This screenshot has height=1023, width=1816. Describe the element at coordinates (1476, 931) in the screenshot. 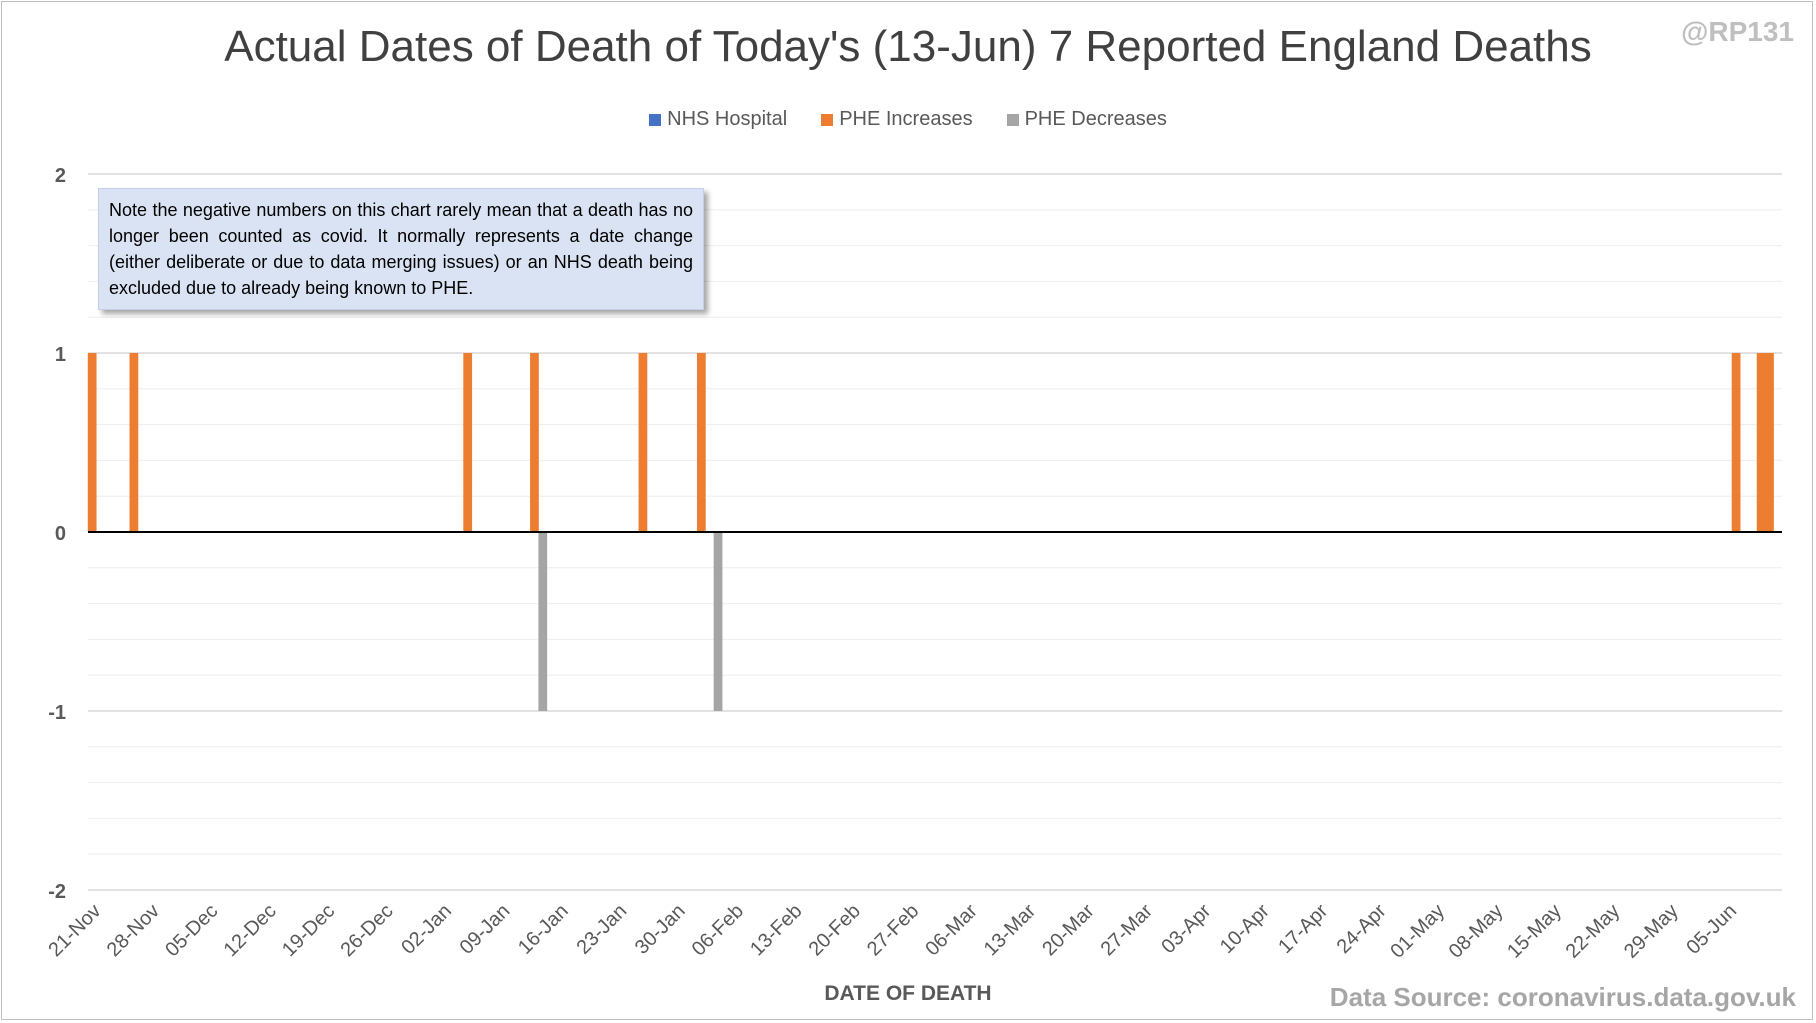

I see `x-tick-label: 08-May` at that location.